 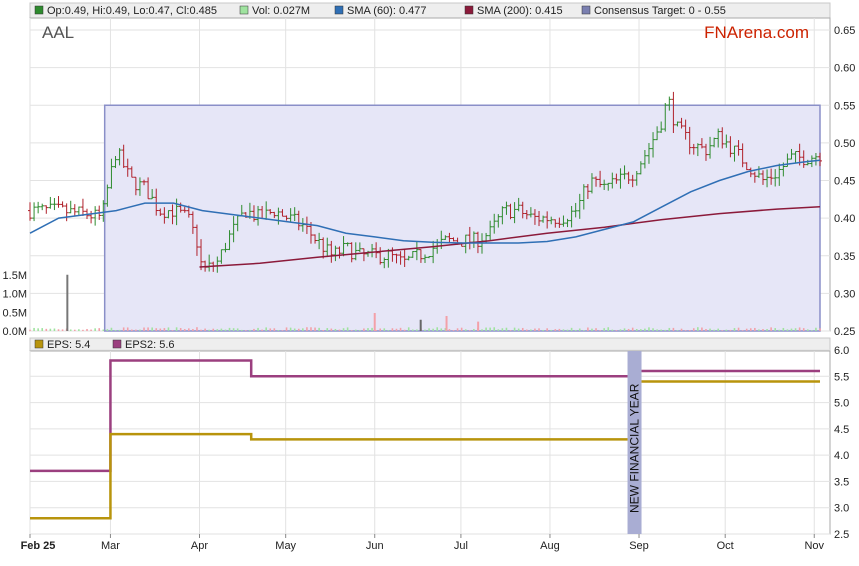 What do you see at coordinates (132, 11) in the screenshot?
I see `legend-entry: Op:0.49, Hi:0.49, Lo:0.47, Cl:0.485` at bounding box center [132, 11].